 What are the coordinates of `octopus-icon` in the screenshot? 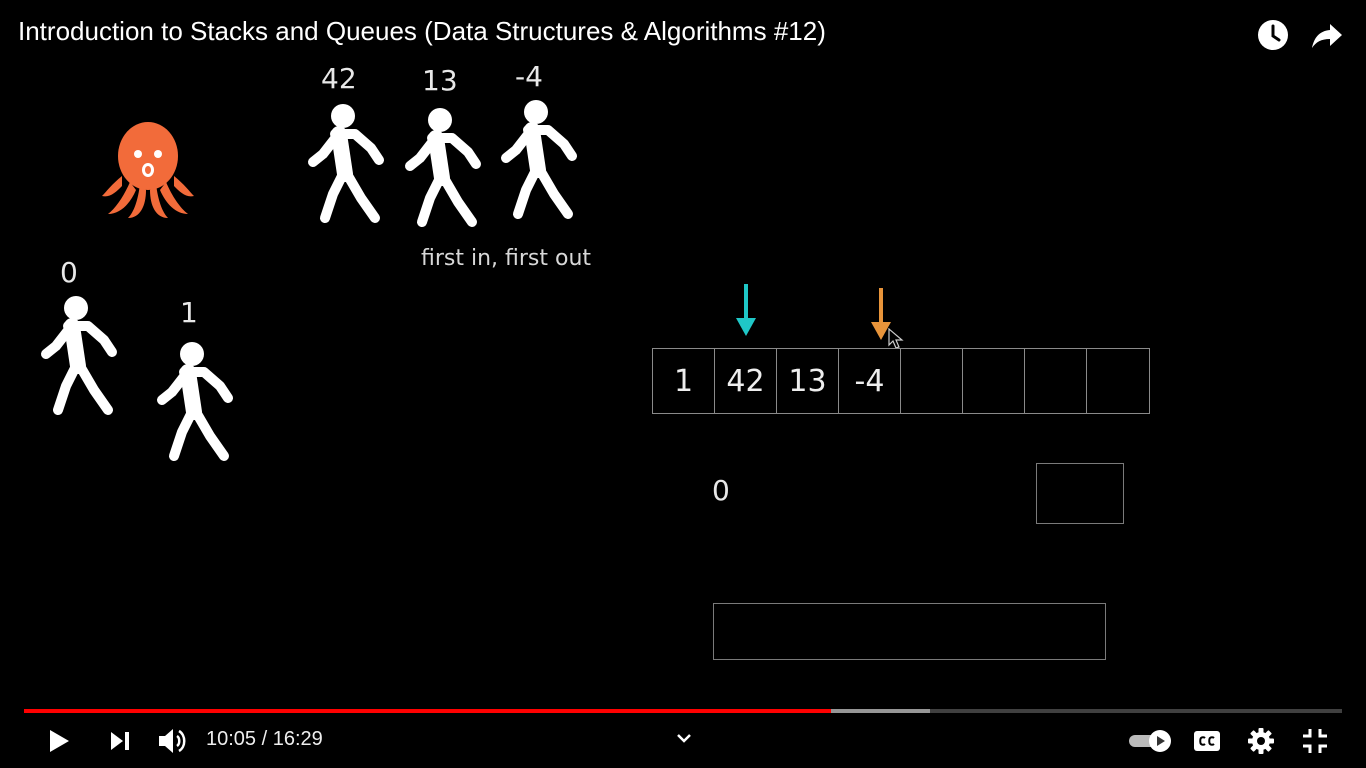 It's located at (148, 172).